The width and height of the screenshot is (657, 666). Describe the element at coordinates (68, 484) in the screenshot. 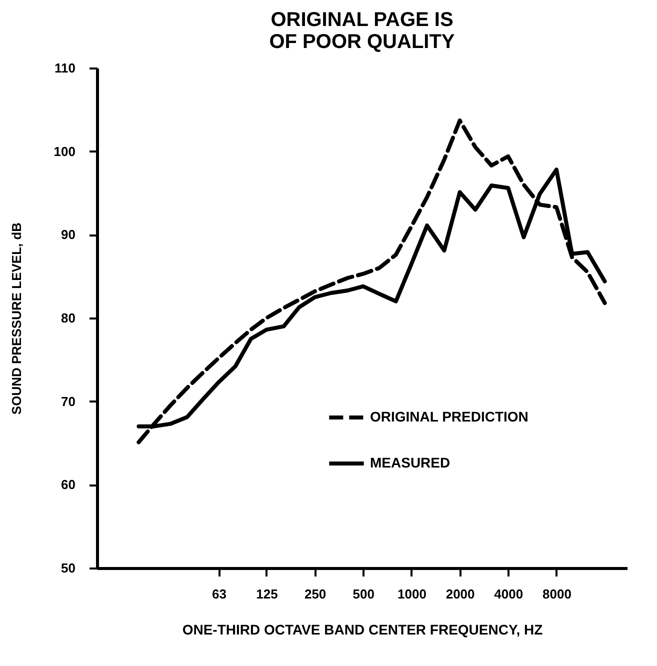

I see `y-tick-label: 60` at that location.